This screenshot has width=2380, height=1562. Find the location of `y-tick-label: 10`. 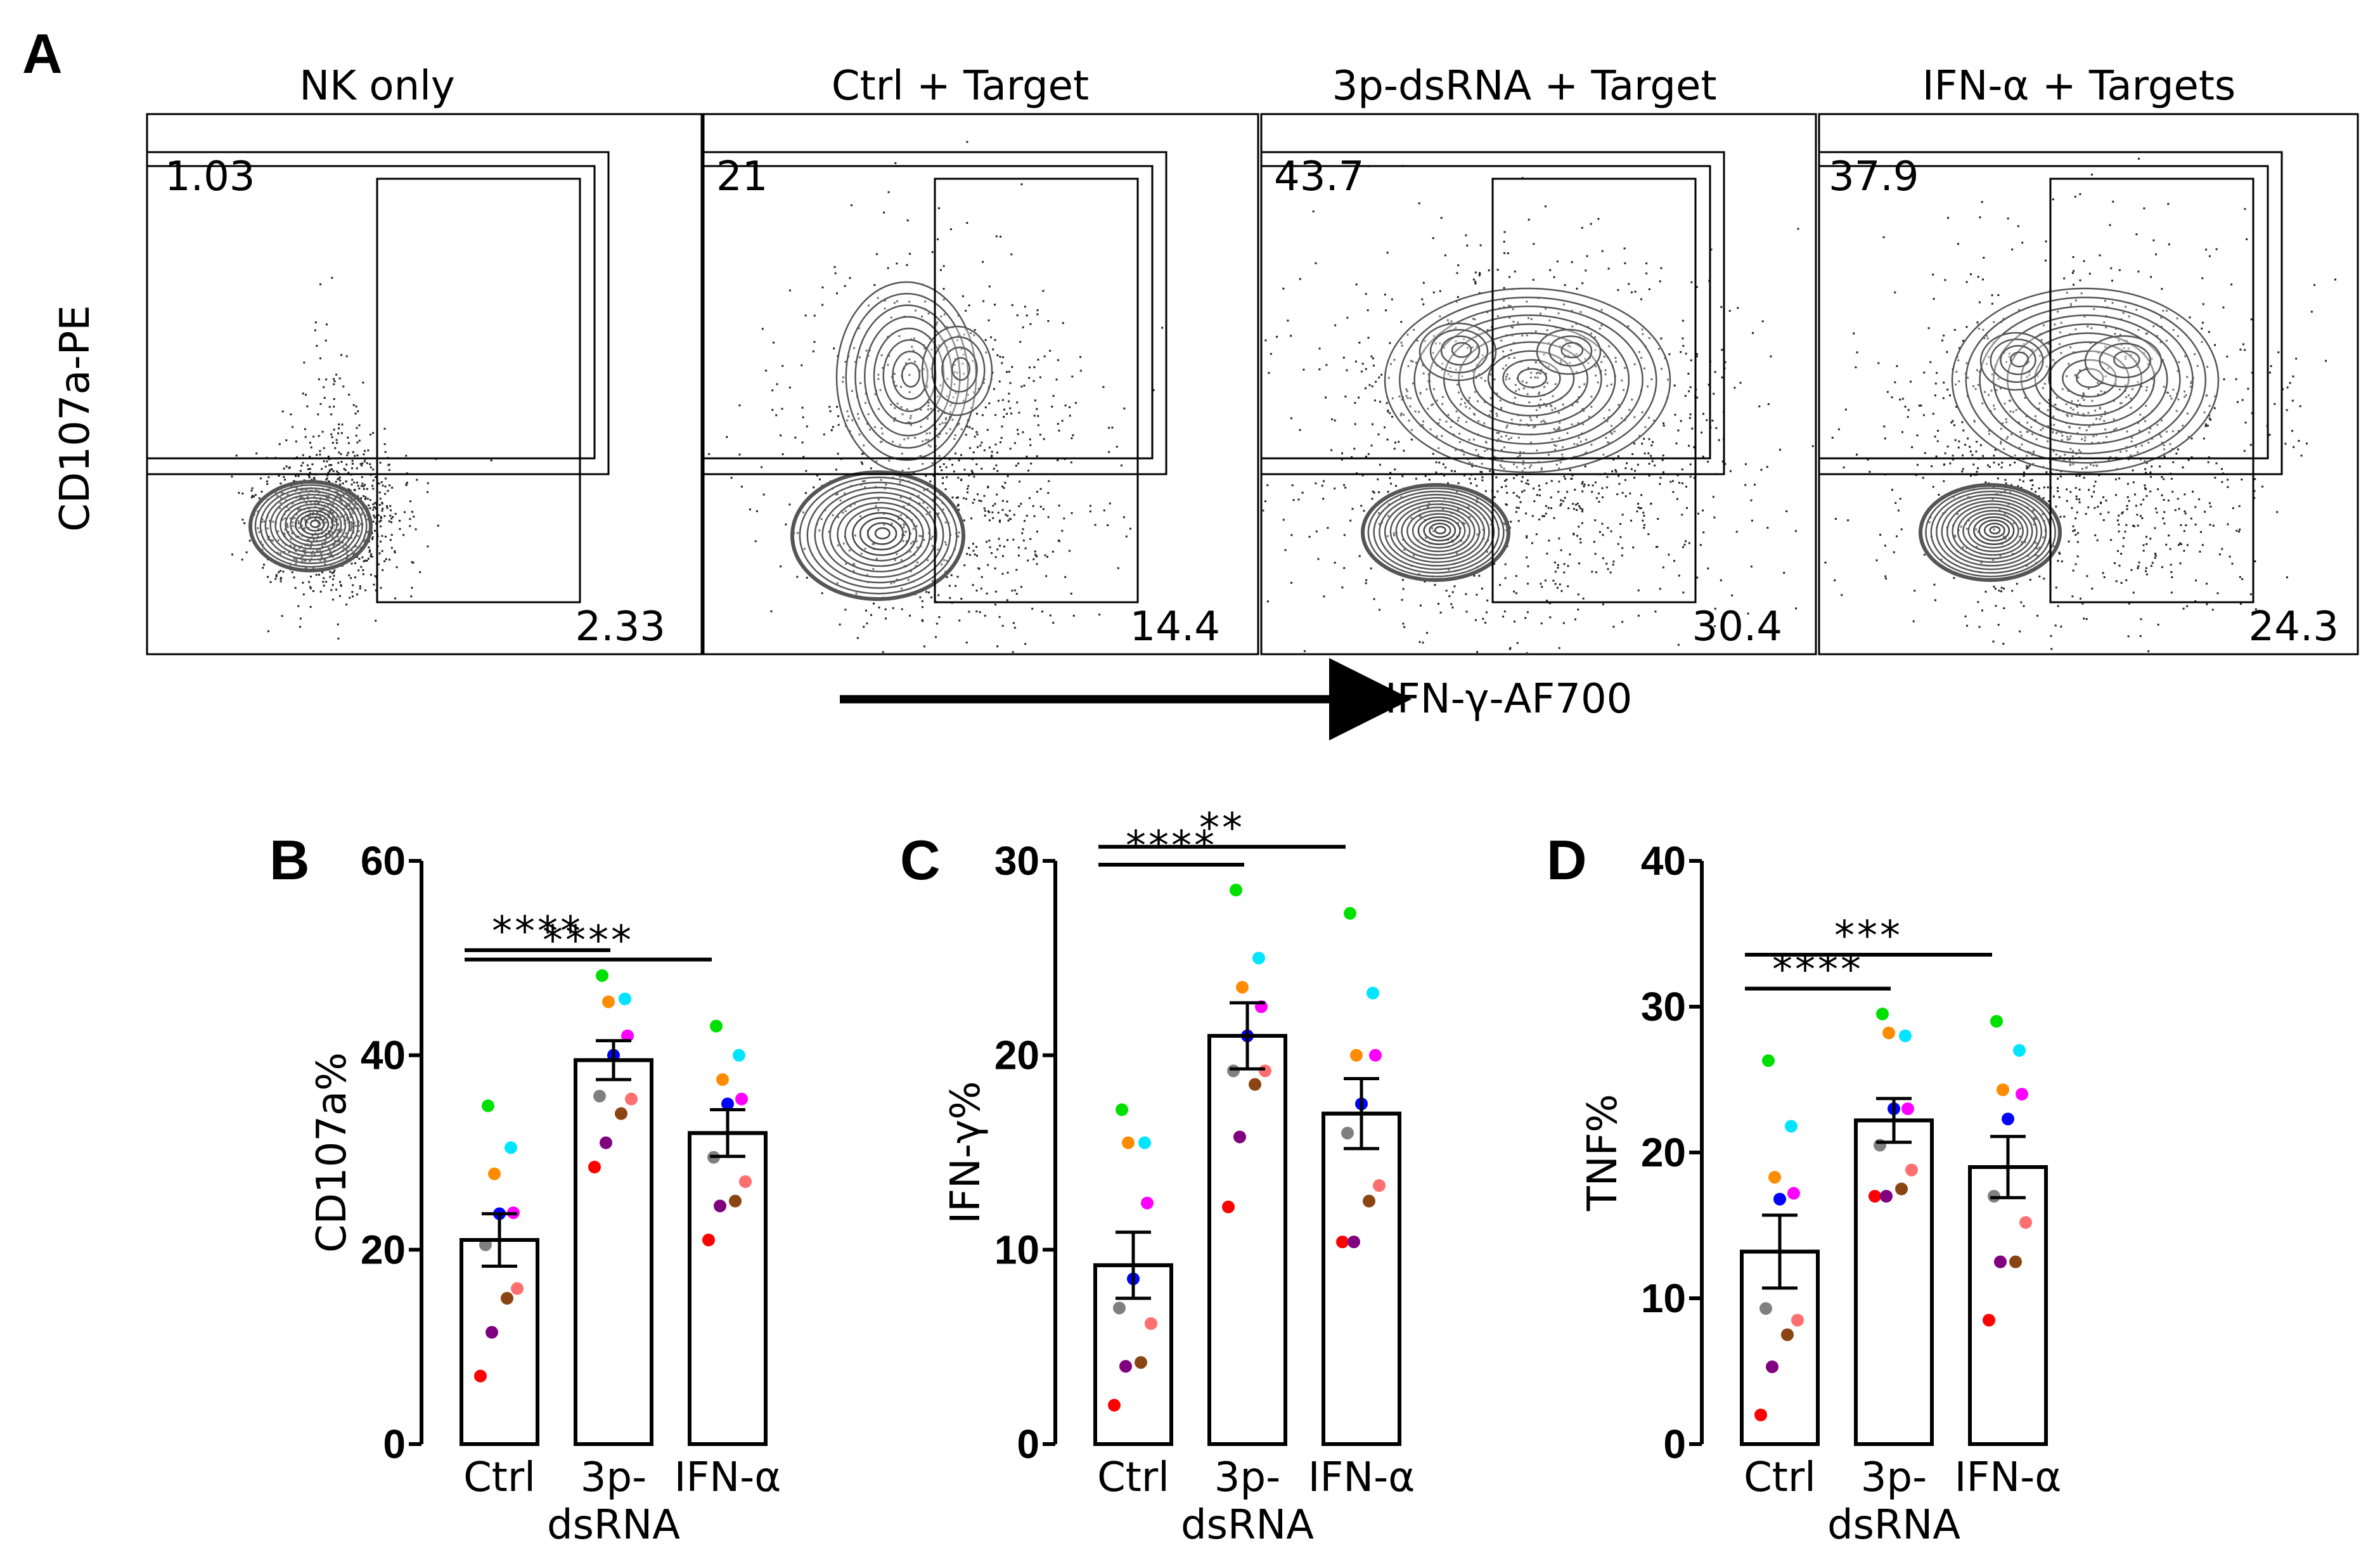

y-tick-label: 10 is located at coordinates (1663, 1298).